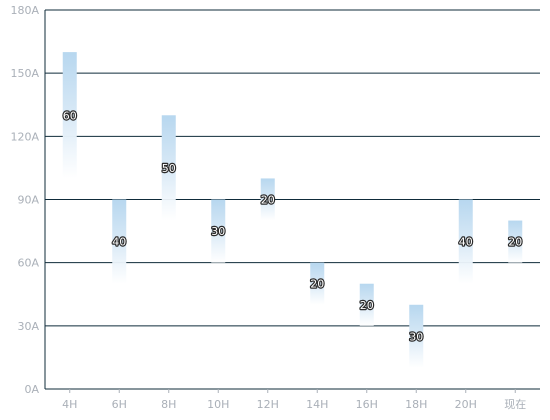  I want to click on x-tick-label: 16H, so click(367, 404).